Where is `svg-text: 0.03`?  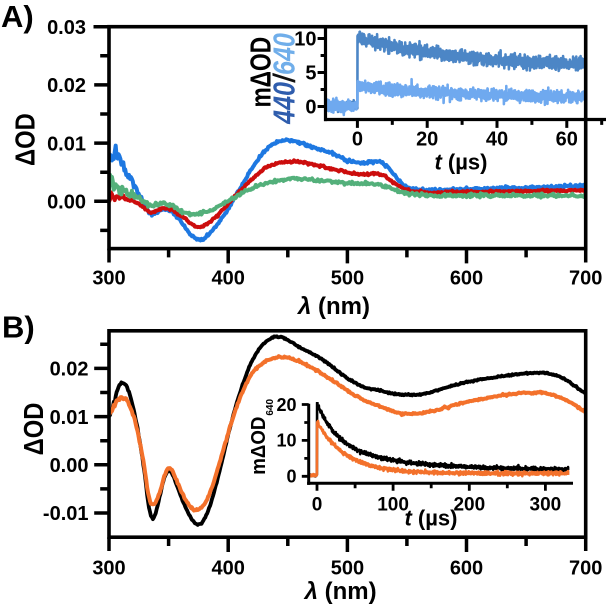 svg-text: 0.03 is located at coordinates (66, 28).